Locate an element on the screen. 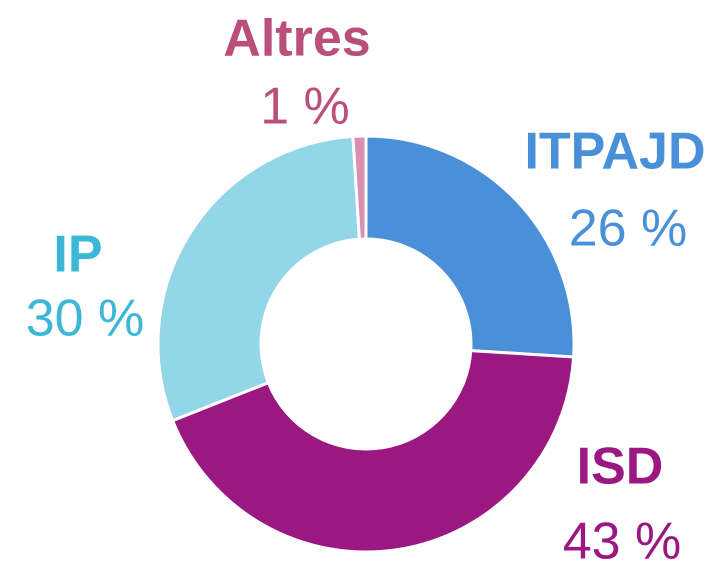  slice-name: ISD is located at coordinates (620, 467).